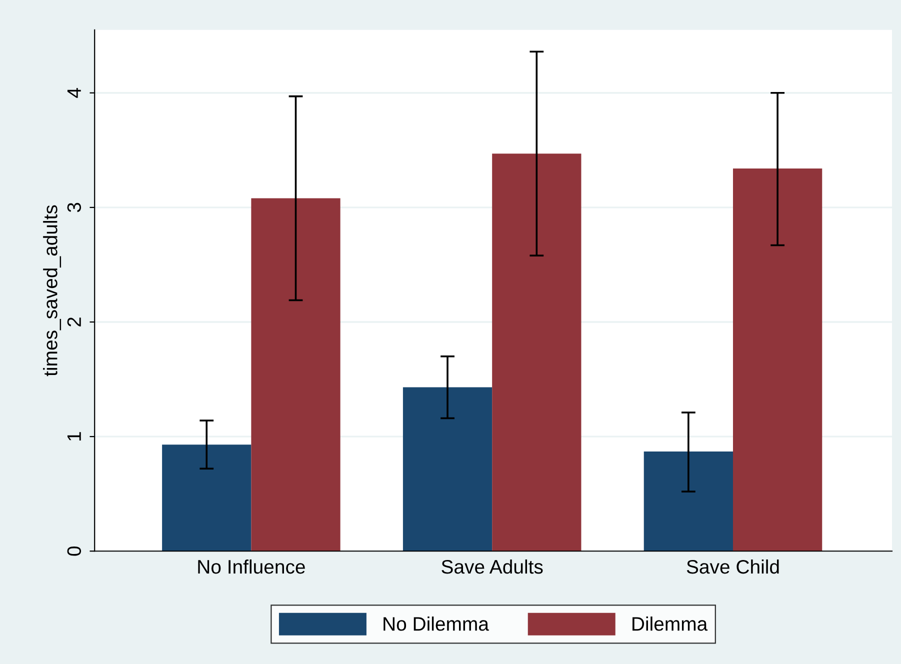 The image size is (901, 664). Describe the element at coordinates (74, 322) in the screenshot. I see `y-tick-label: 2` at that location.